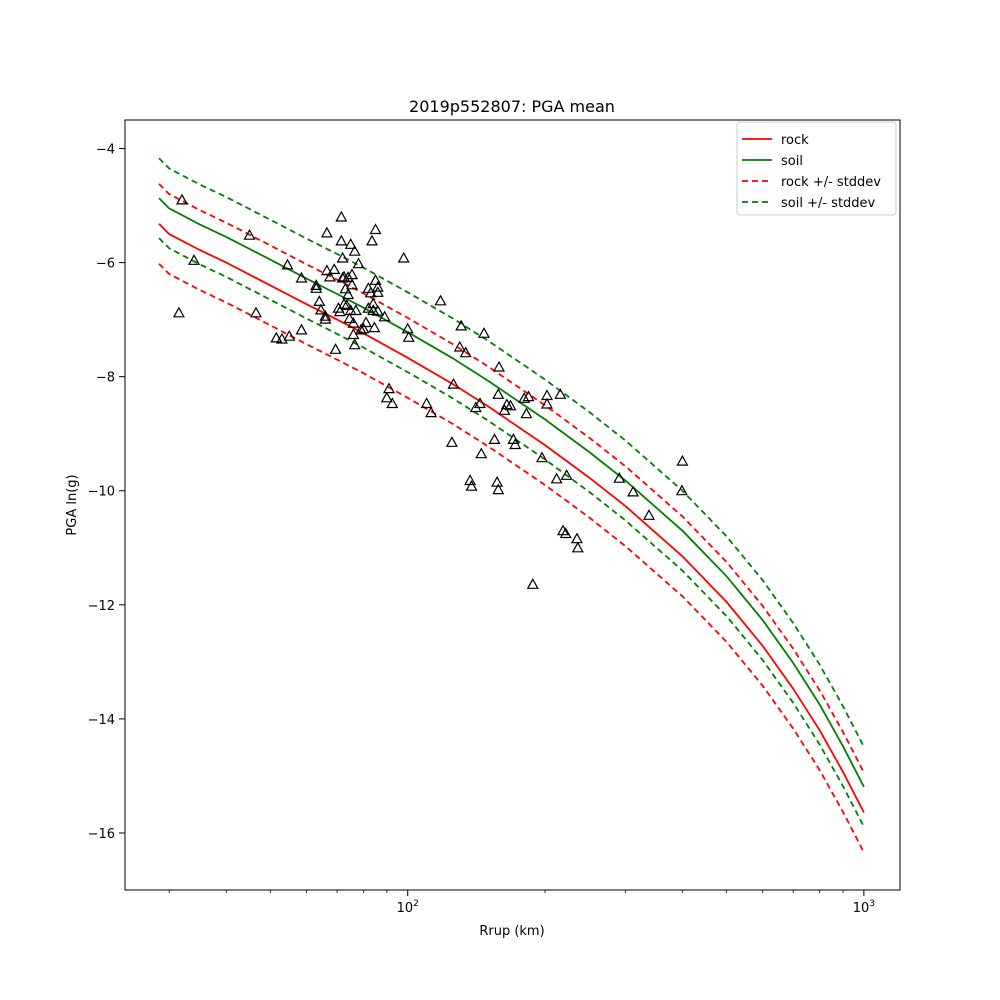 Image resolution: width=1000 pixels, height=1000 pixels. What do you see at coordinates (831, 182) in the screenshot?
I see `legend-label: rock +/- stddev` at bounding box center [831, 182].